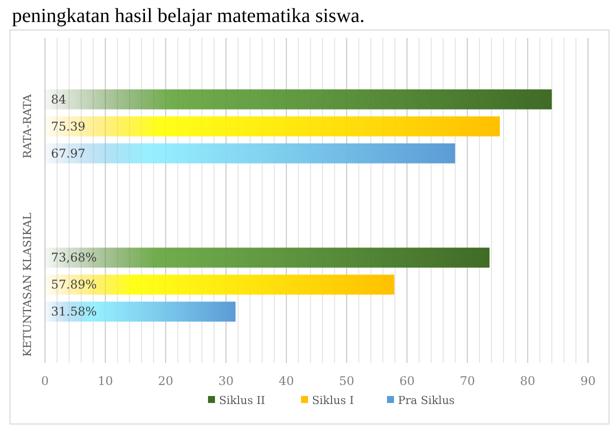 This screenshot has width=616, height=426. What do you see at coordinates (68, 153) in the screenshot?
I see `data-label: 67.97` at bounding box center [68, 153].